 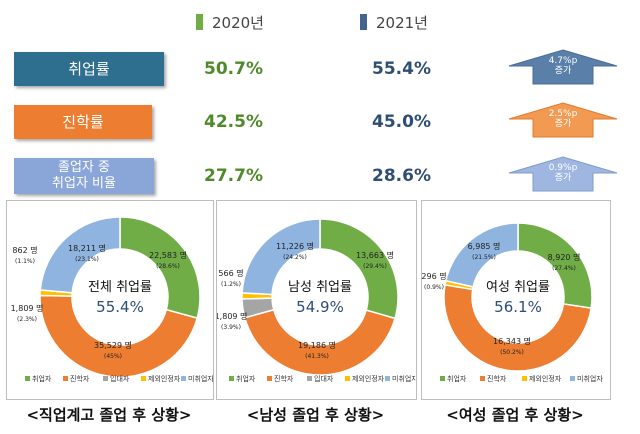 I want to click on row-label-text: 취업률, so click(x=89, y=69).